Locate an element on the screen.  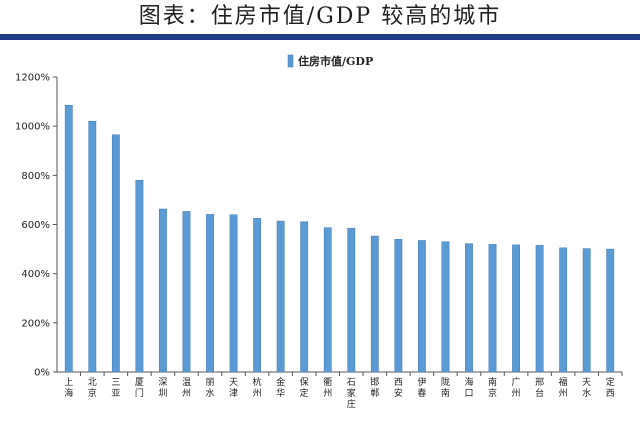
y-tick-label: 1000% is located at coordinates (32, 127).